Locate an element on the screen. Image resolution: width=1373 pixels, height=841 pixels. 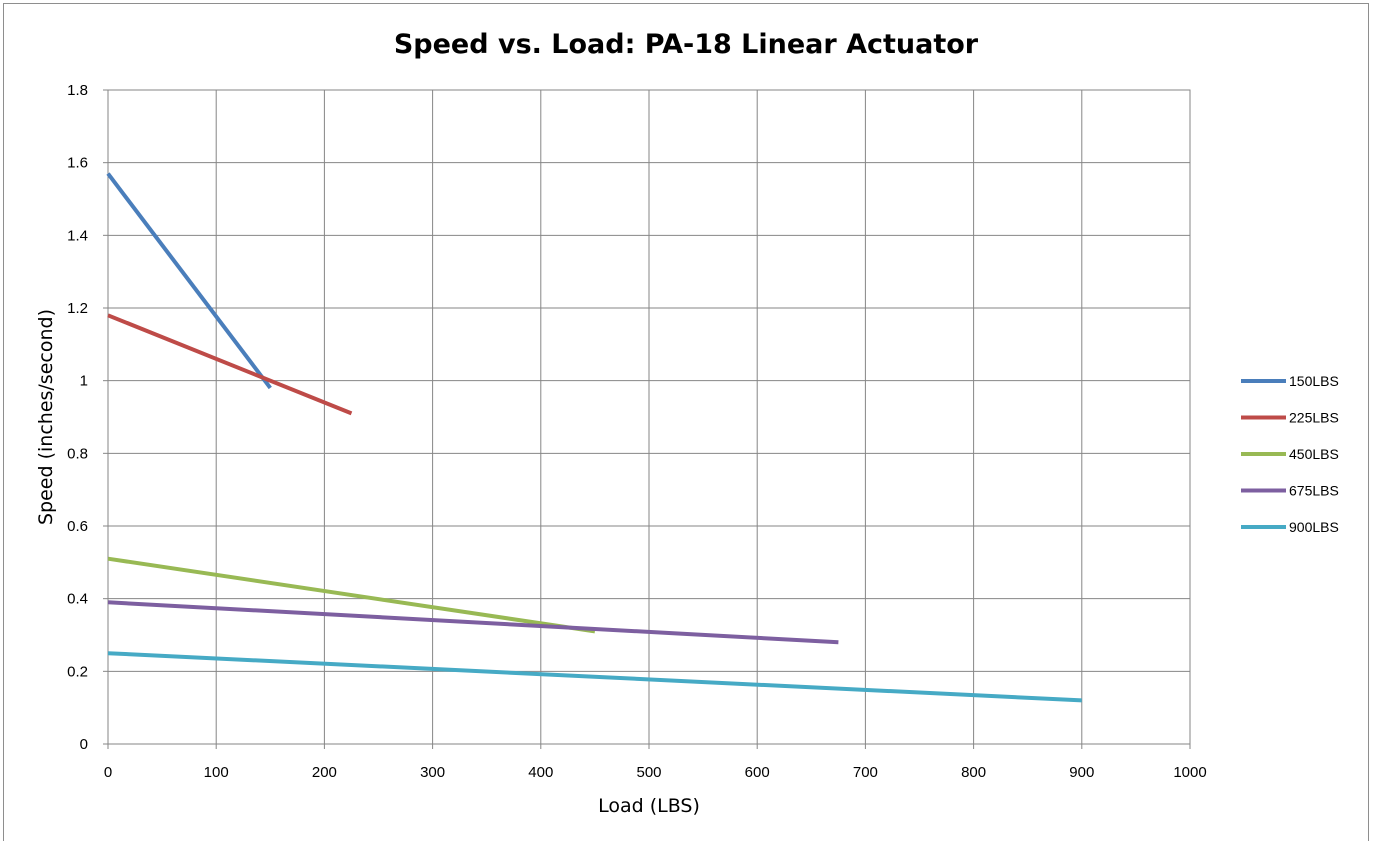
legend: 150LBS 225LBS 450LBS 675LBS 900LBS is located at coordinates (1290, 454).